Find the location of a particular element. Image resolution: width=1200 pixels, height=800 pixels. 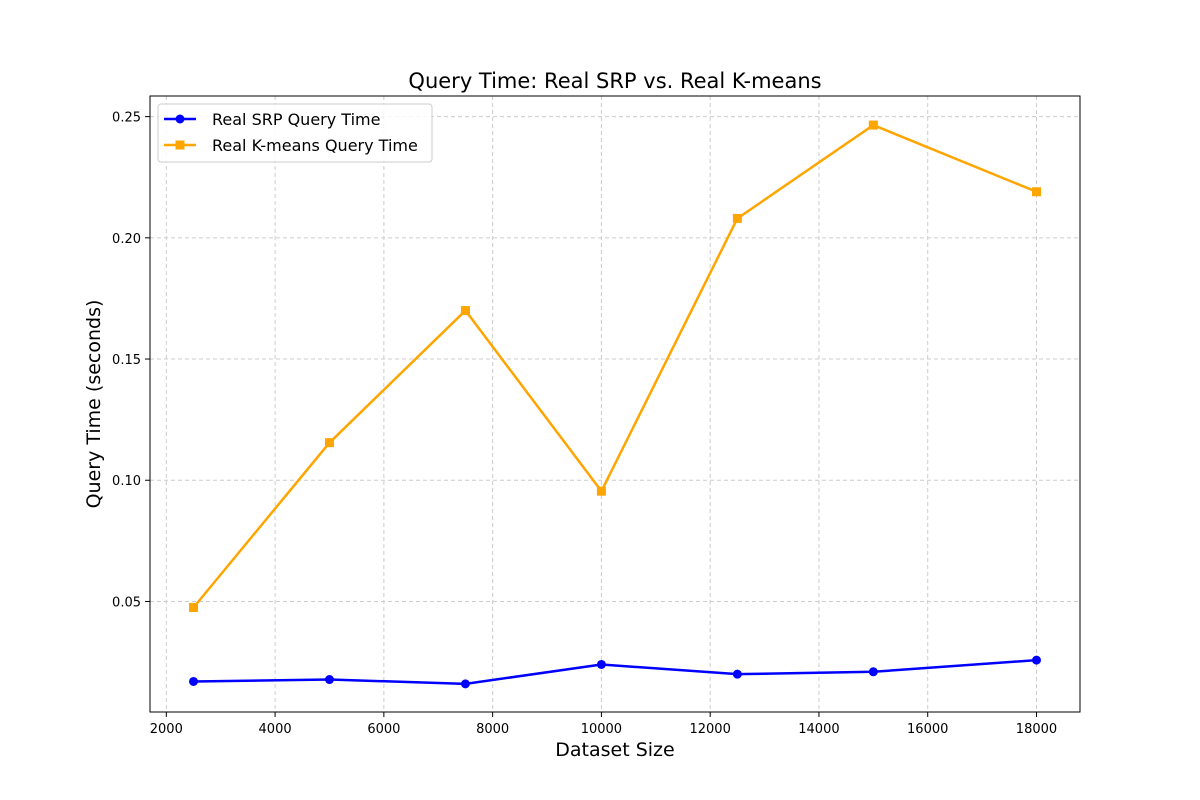

x-axis-label: Dataset Size is located at coordinates (614, 750).